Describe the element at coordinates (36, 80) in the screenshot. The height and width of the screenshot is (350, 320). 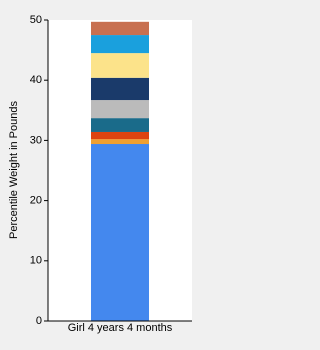
I see `y-tick-label: 40` at that location.